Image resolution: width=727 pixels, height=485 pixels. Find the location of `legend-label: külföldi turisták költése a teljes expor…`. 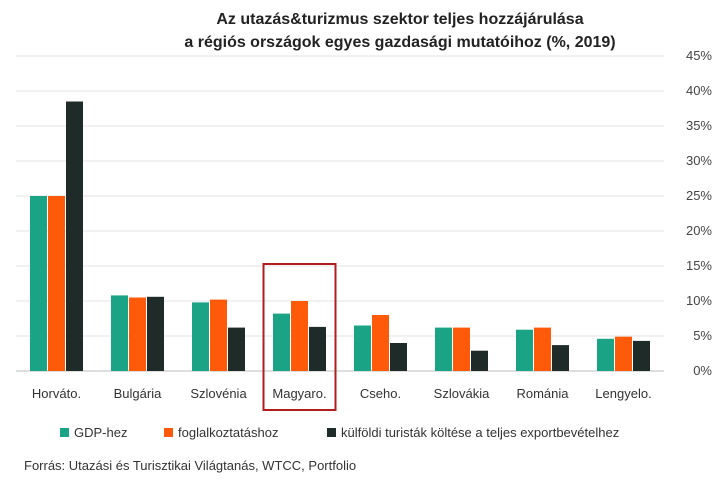

legend-label: külföldi turisták költése a teljes expor… is located at coordinates (480, 432).